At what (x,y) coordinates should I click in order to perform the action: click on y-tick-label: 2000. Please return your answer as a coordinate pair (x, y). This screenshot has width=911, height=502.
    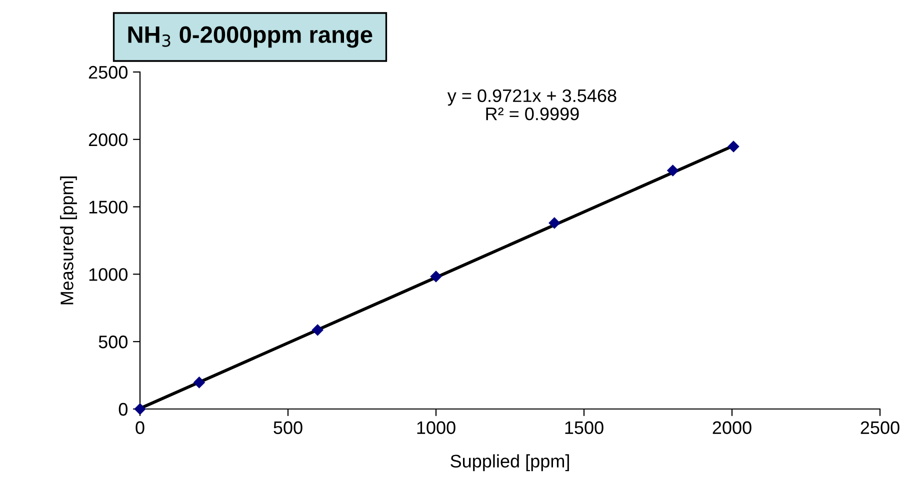
    Looking at the image, I should click on (108, 139).